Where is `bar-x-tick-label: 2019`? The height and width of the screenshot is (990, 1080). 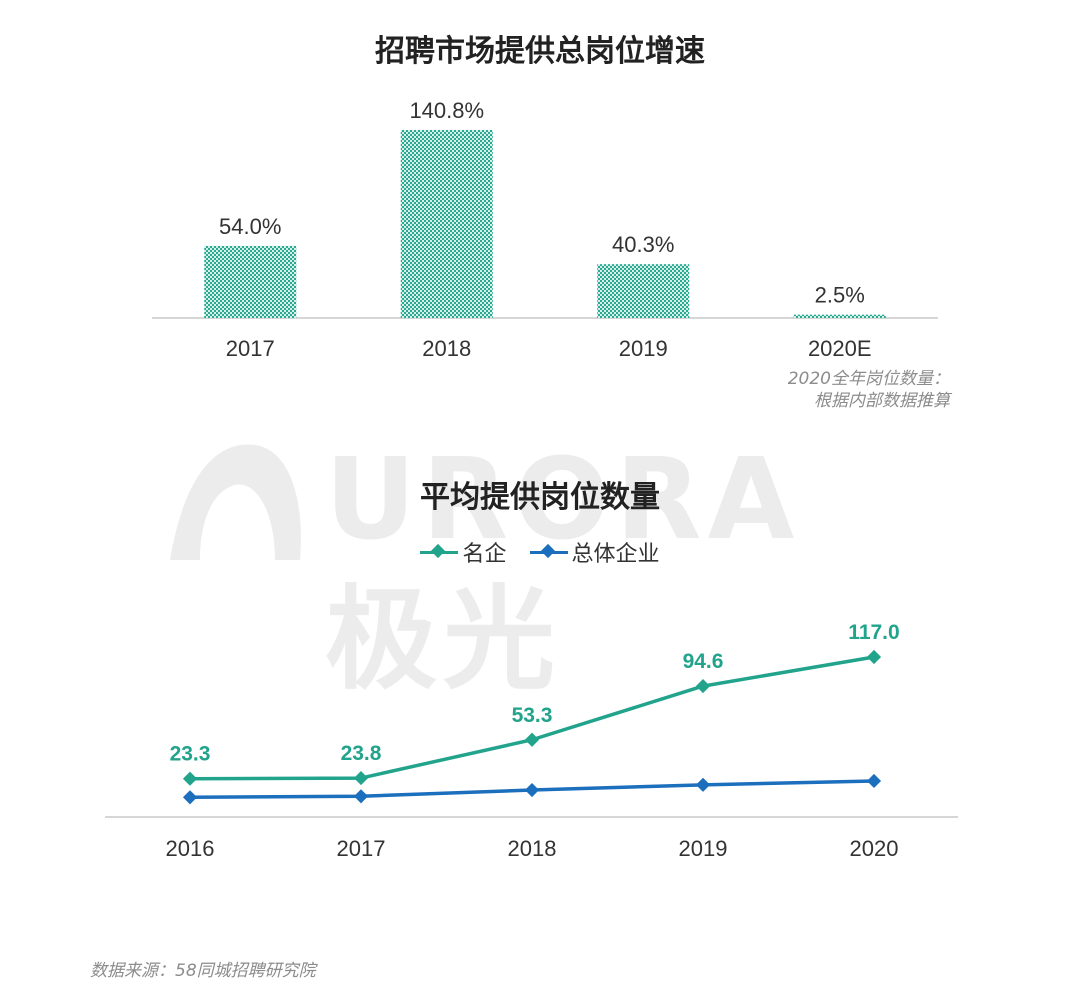 bar-x-tick-label: 2019 is located at coordinates (643, 348).